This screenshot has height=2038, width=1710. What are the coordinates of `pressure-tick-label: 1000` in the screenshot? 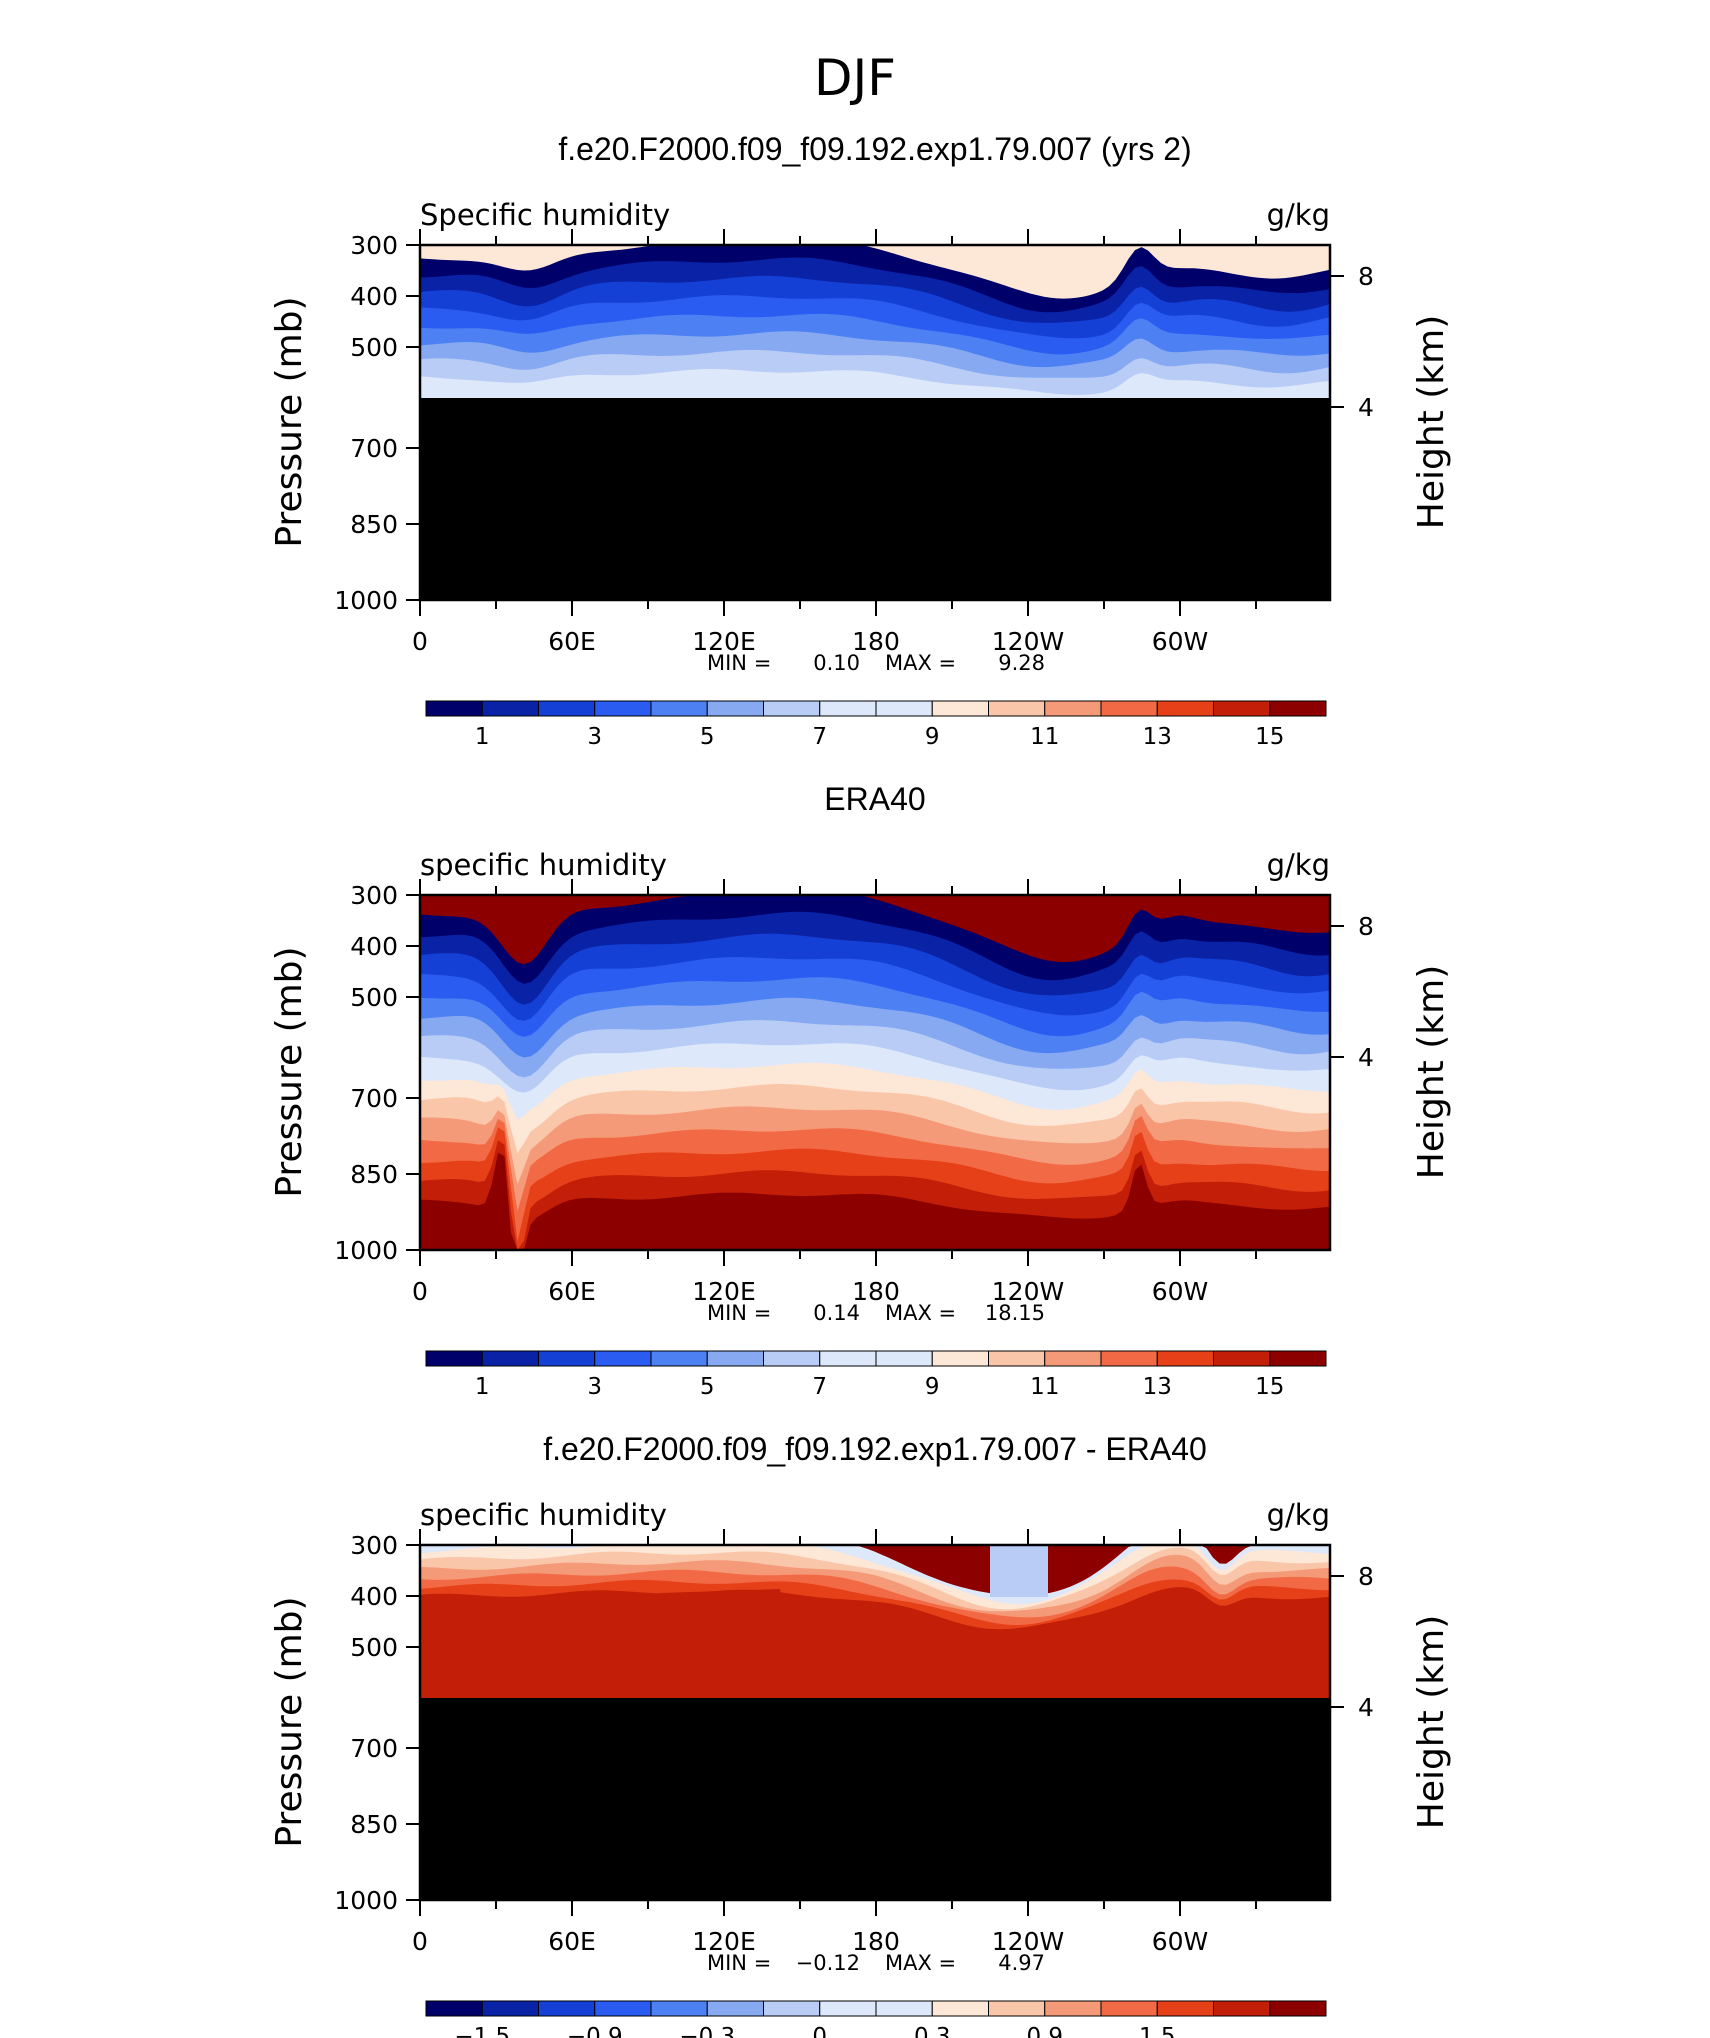 It's located at (366, 1900).